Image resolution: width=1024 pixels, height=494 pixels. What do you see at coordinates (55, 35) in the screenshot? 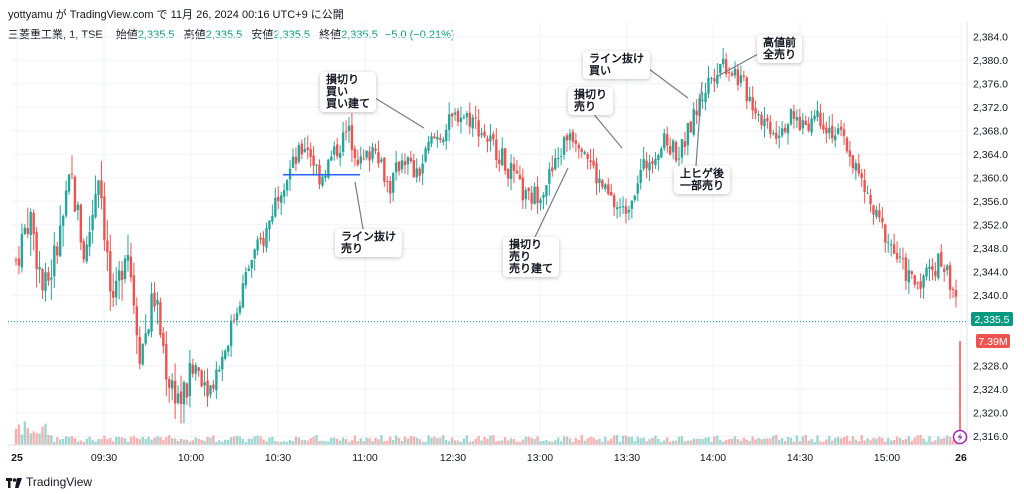
I see `symbol-label: 三菱重工業, 1, TSE` at bounding box center [55, 35].